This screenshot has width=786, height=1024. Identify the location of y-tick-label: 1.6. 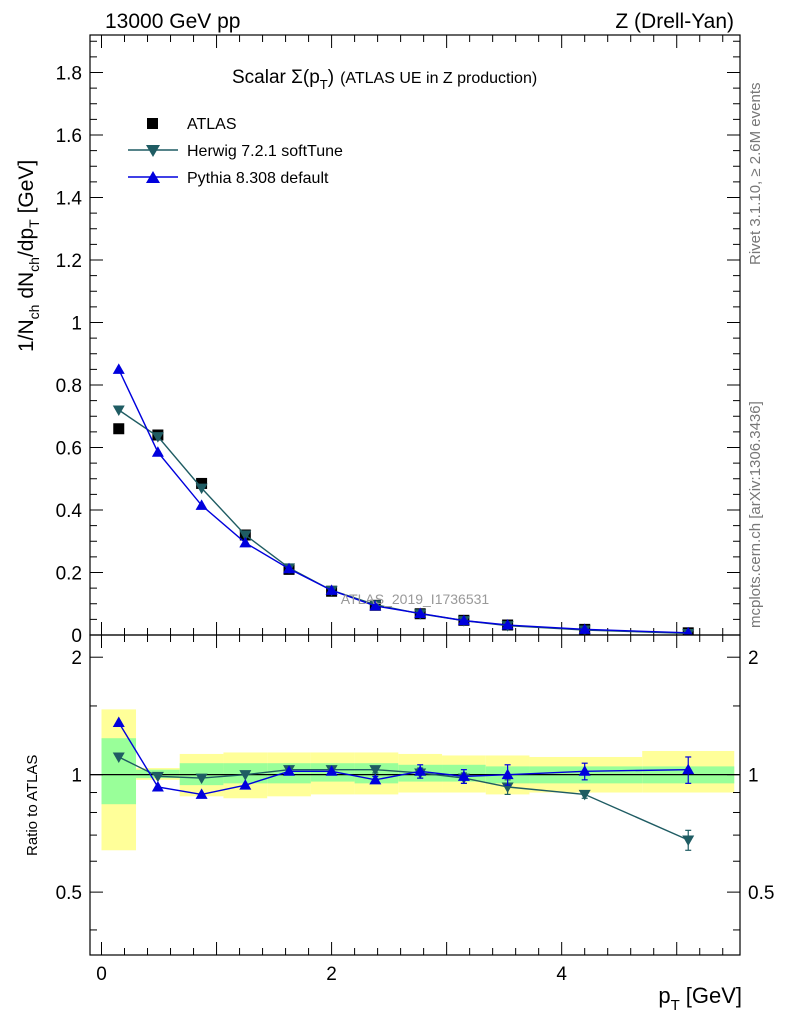
(69, 136).